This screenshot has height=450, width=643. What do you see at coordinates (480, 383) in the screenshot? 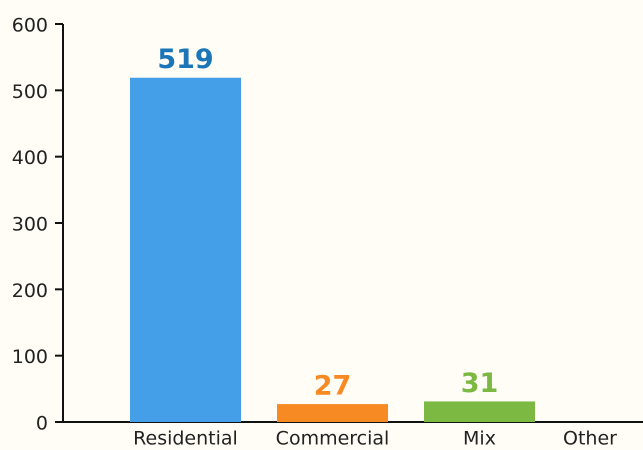
I see `value-label: 31` at bounding box center [480, 383].